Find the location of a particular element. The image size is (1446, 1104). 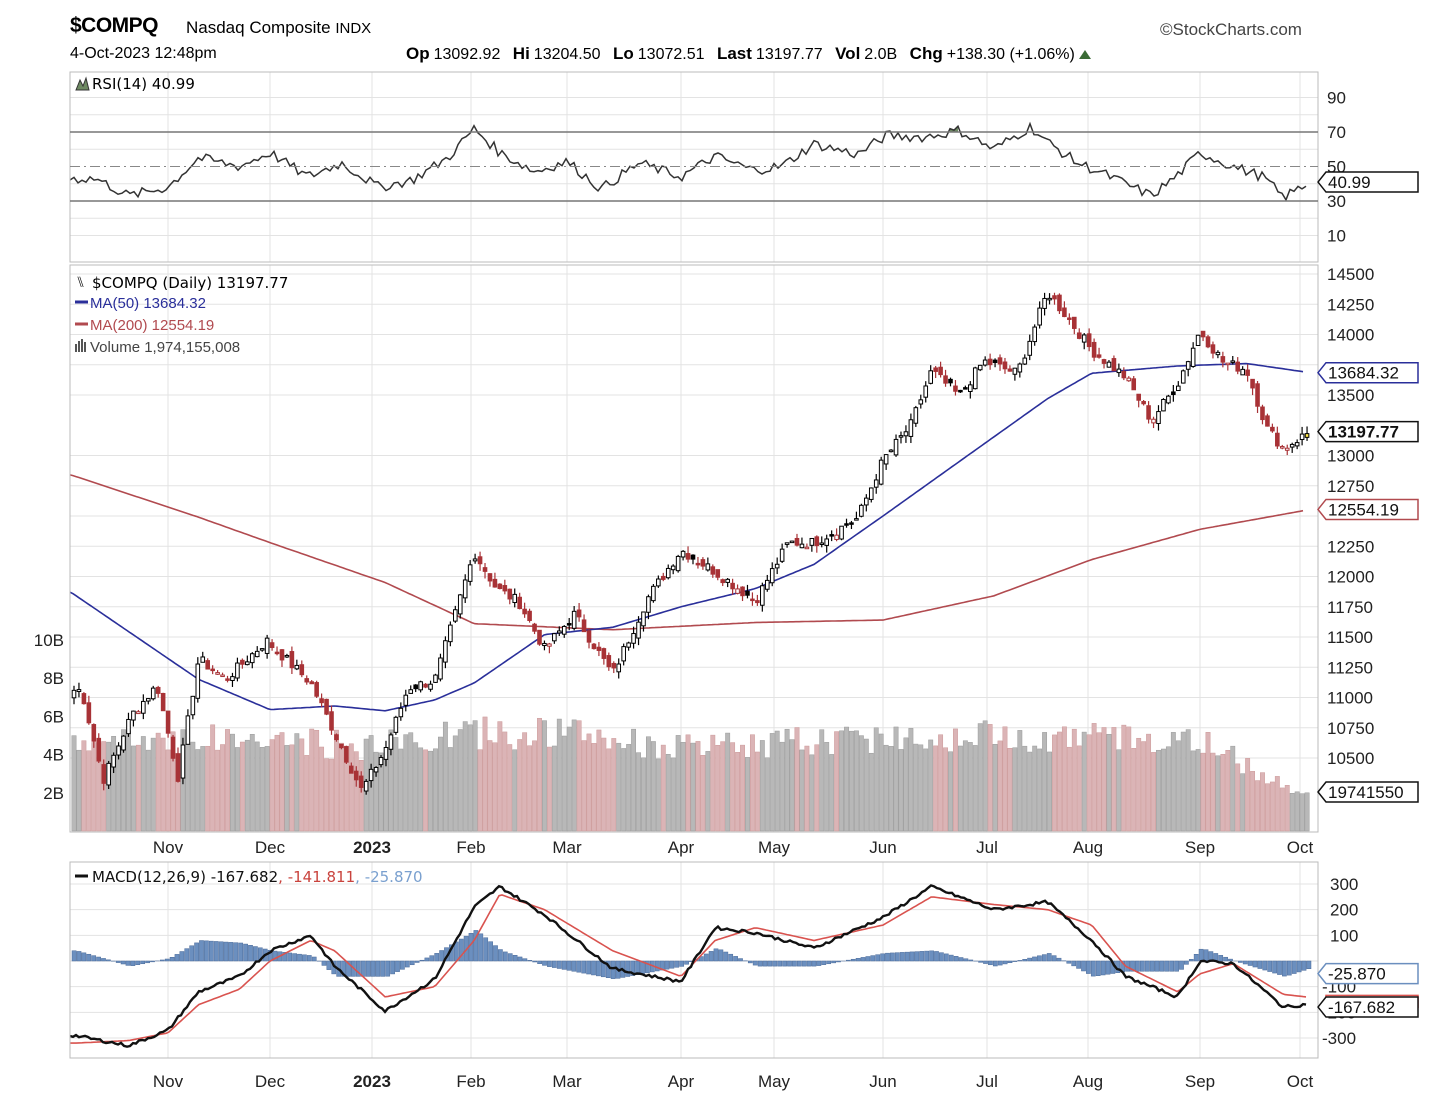

last-value: 13197.77 is located at coordinates (789, 54).